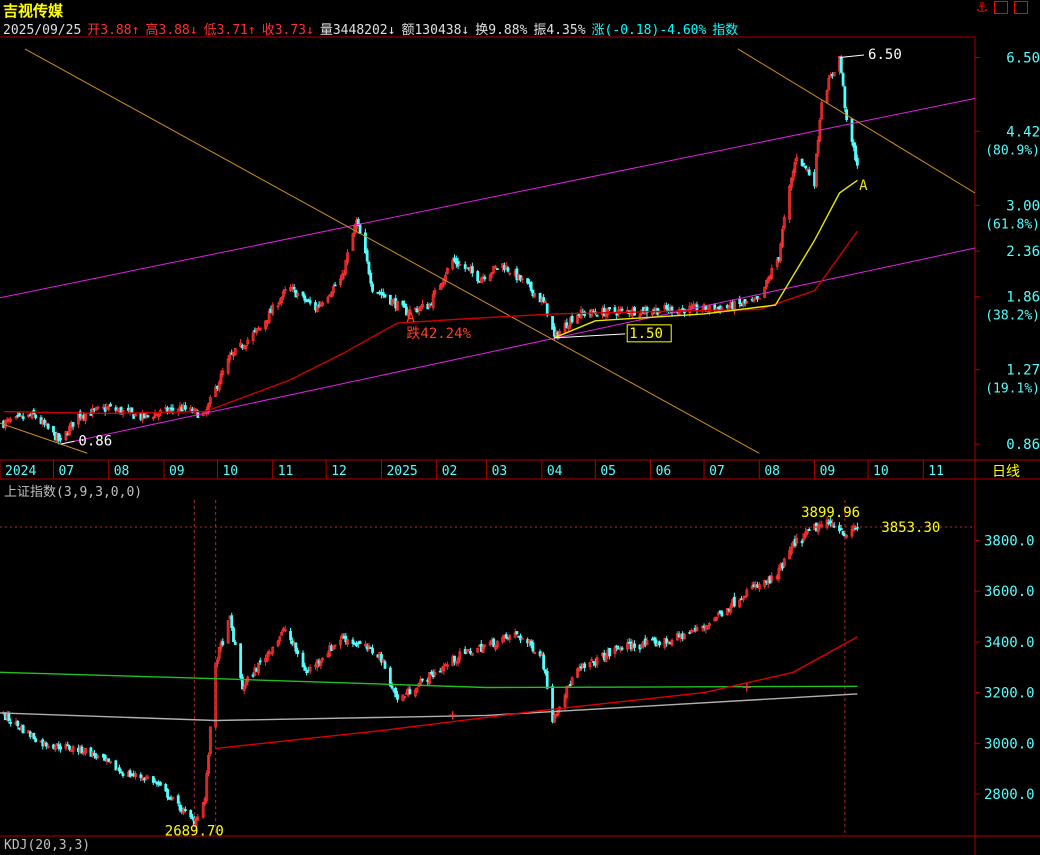 Image resolution: width=1040 pixels, height=855 pixels. I want to click on x-tick-label: 2025, so click(401, 471).